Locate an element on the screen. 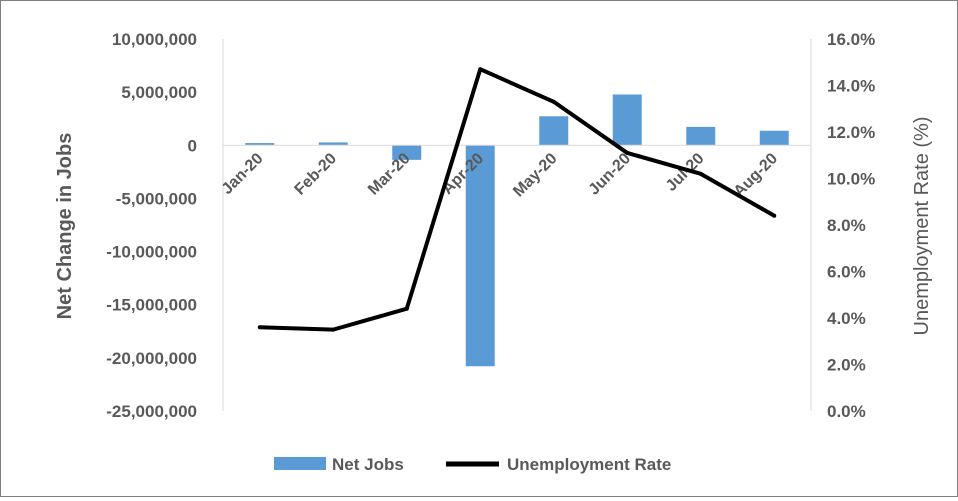  legend-label-net-jobs: Net Jobs is located at coordinates (368, 464).